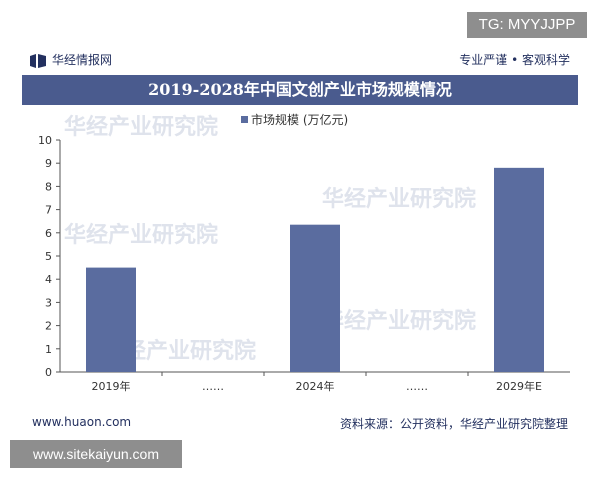 The height and width of the screenshot is (480, 600). What do you see at coordinates (48, 256) in the screenshot?
I see `y-tick-label: 5` at bounding box center [48, 256].